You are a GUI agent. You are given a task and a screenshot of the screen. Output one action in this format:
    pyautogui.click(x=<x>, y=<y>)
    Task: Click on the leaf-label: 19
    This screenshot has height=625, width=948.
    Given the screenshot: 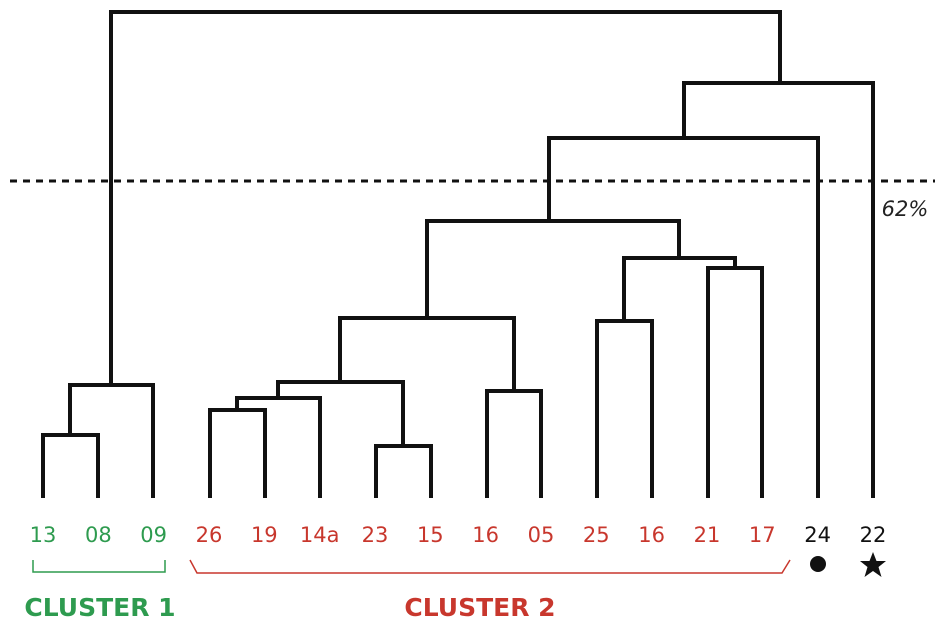 What is the action you would take?
    pyautogui.click(x=264, y=535)
    